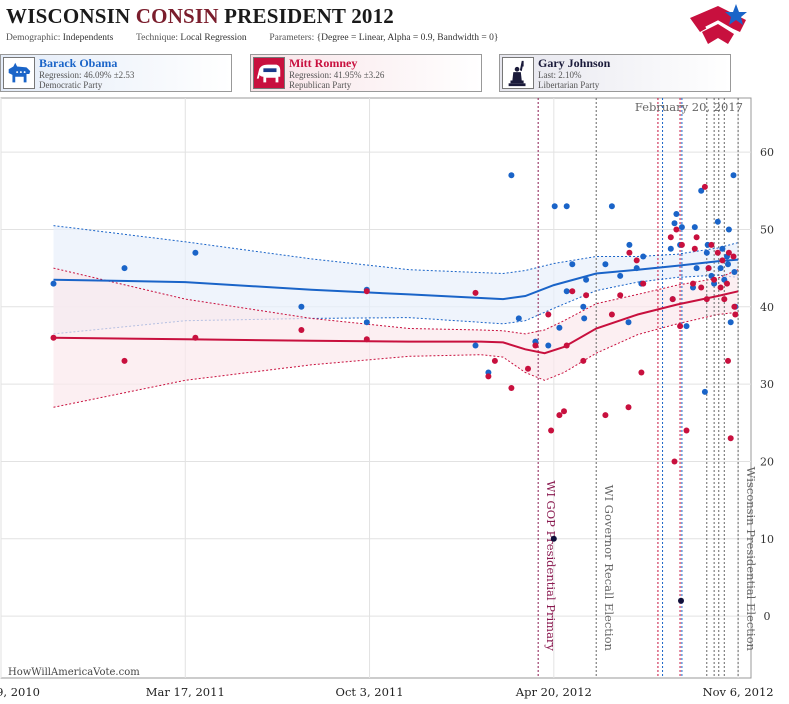  I want to click on donkey-icon, so click(19, 73).